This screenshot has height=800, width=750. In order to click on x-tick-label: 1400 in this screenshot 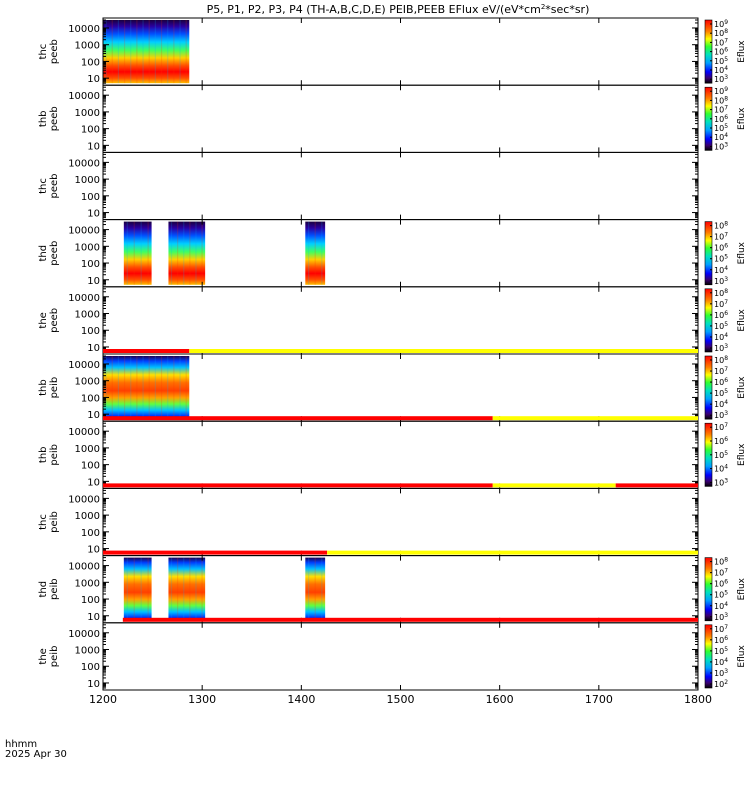, I will do `click(301, 699)`.